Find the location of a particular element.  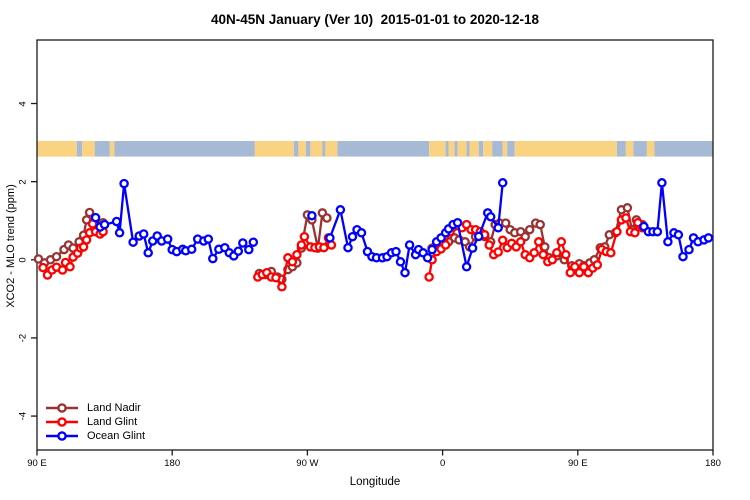

legend-row-land-glint: Land Glint is located at coordinates (95, 422).